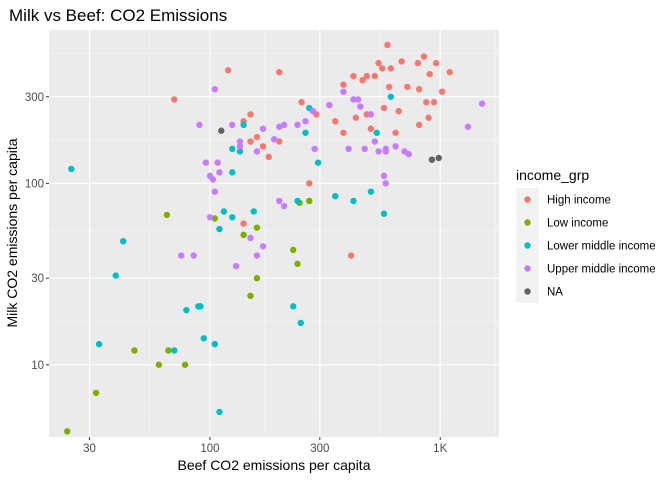 The image size is (672, 480). I want to click on y-tick-label: 10, so click(37, 366).